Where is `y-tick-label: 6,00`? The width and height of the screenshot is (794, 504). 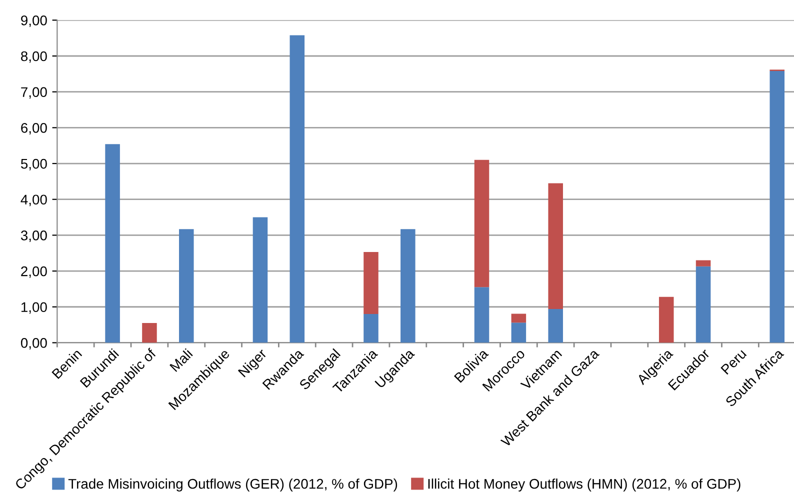
y-tick-label: 6,00 is located at coordinates (34, 128).